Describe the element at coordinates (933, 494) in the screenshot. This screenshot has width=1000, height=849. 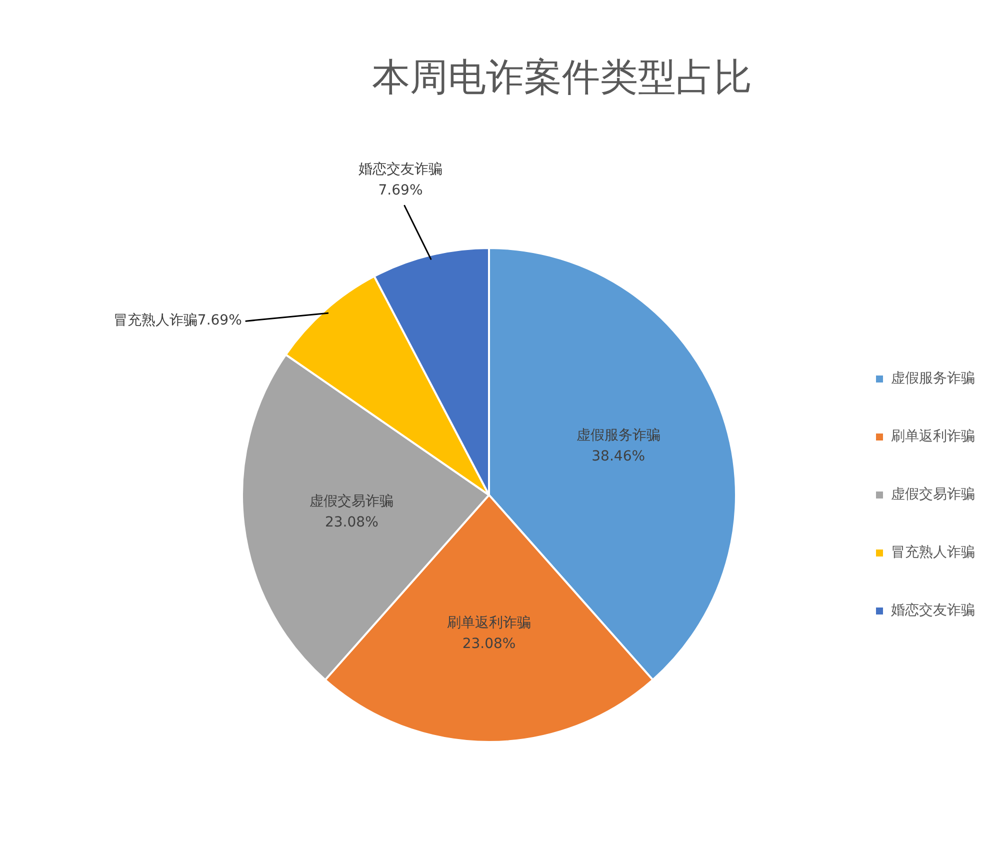
I see `legend-label: 虚假交易诈骗` at that location.